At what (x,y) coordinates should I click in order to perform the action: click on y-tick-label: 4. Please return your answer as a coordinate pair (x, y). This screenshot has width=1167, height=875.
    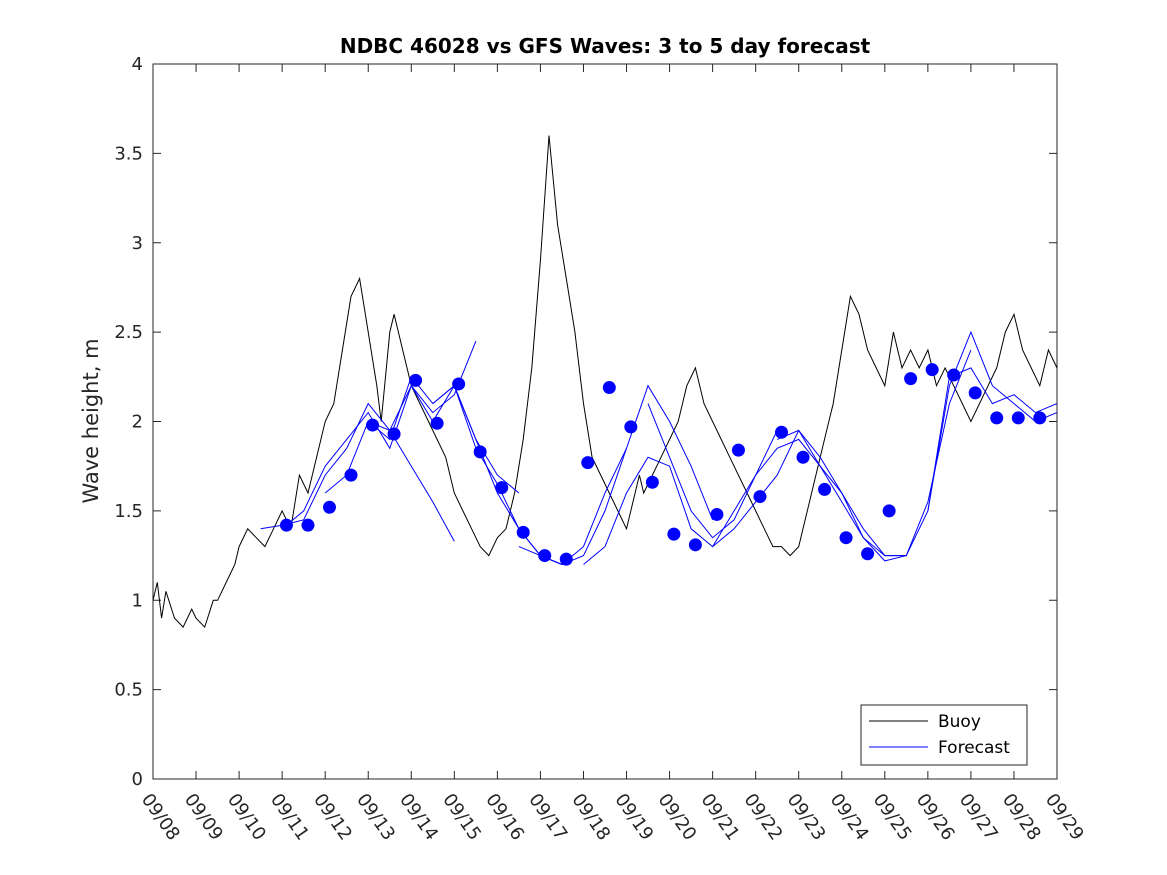
    Looking at the image, I should click on (137, 64).